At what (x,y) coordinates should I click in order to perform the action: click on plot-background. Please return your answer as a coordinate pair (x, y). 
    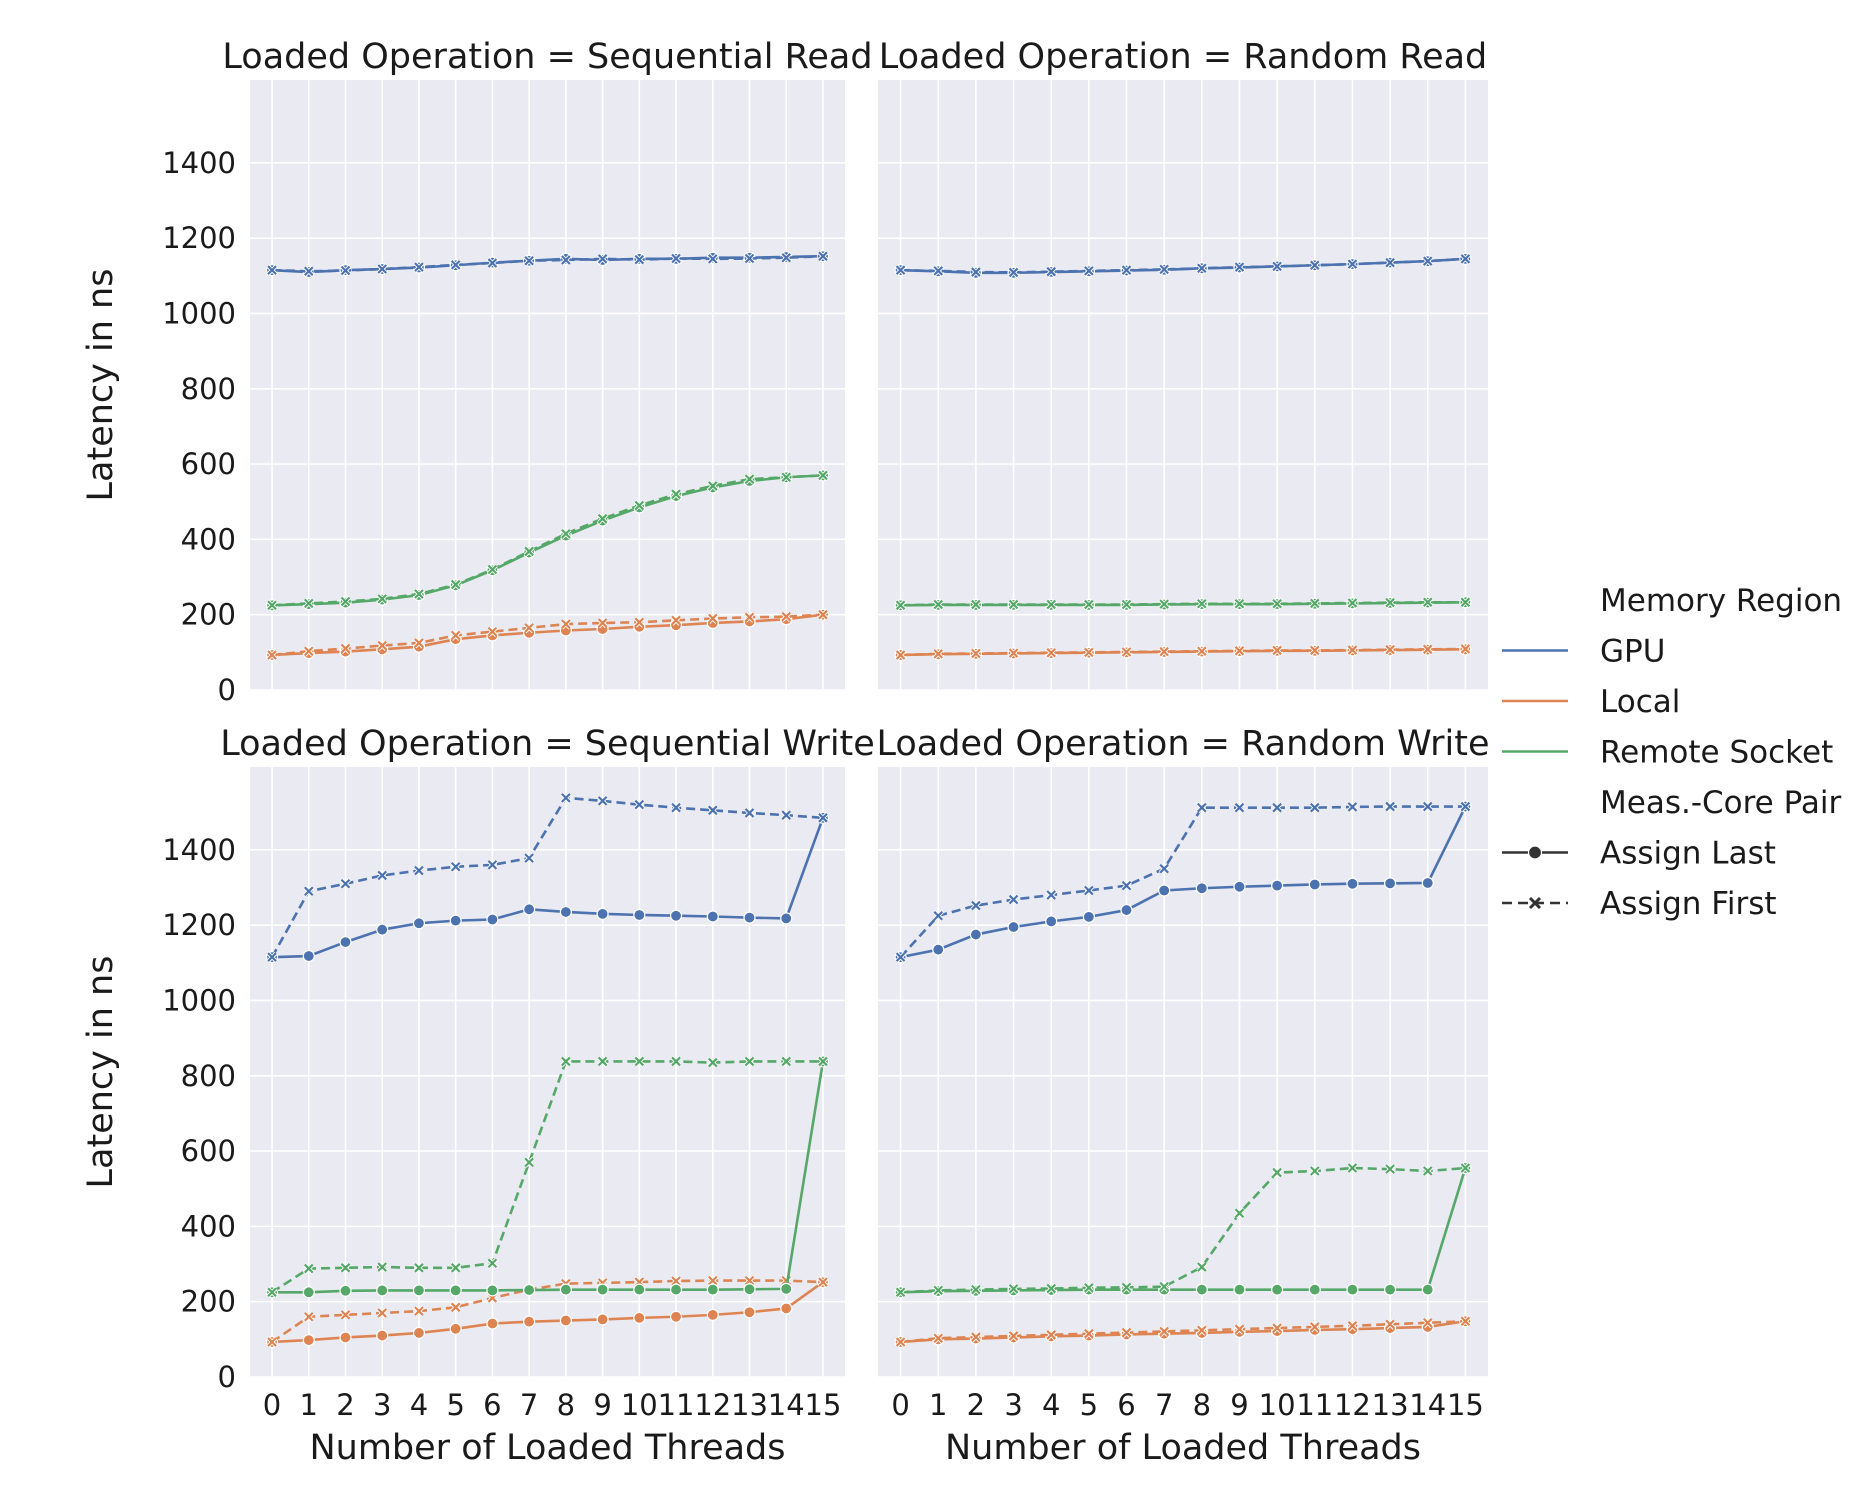
    Looking at the image, I should click on (547, 1072).